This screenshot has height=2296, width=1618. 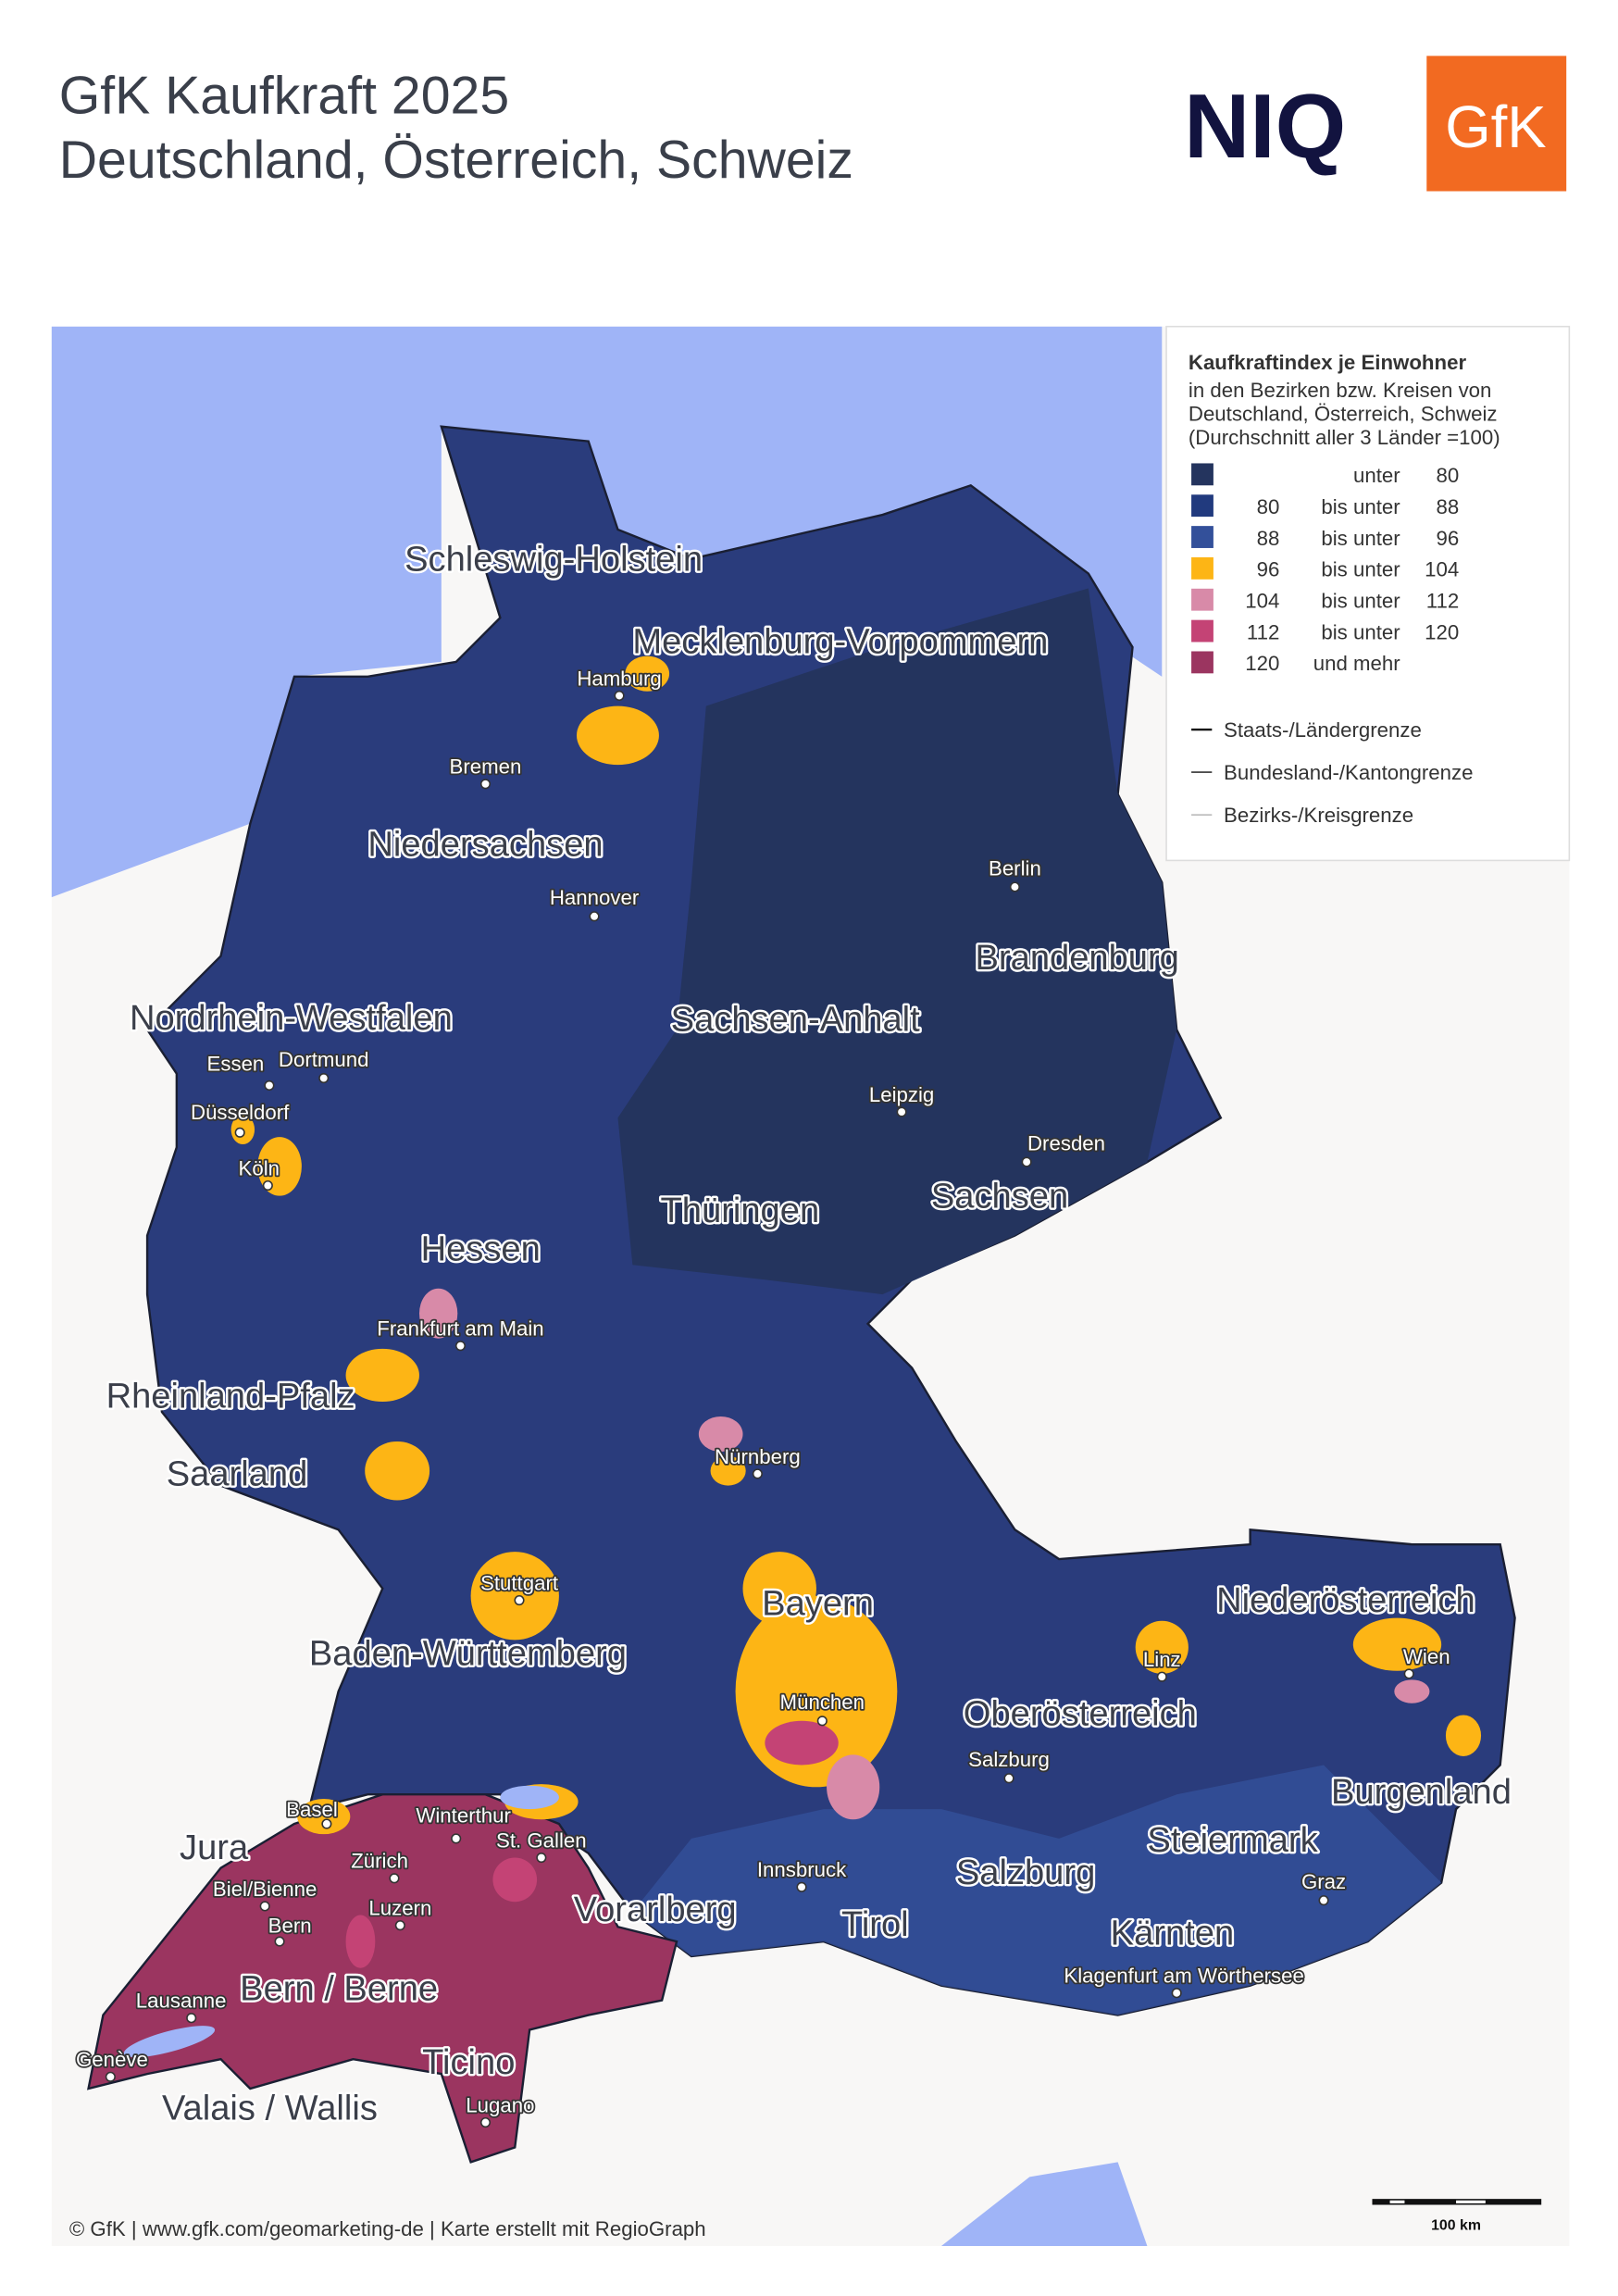 I want to click on city-label: Wien, so click(x=1426, y=1656).